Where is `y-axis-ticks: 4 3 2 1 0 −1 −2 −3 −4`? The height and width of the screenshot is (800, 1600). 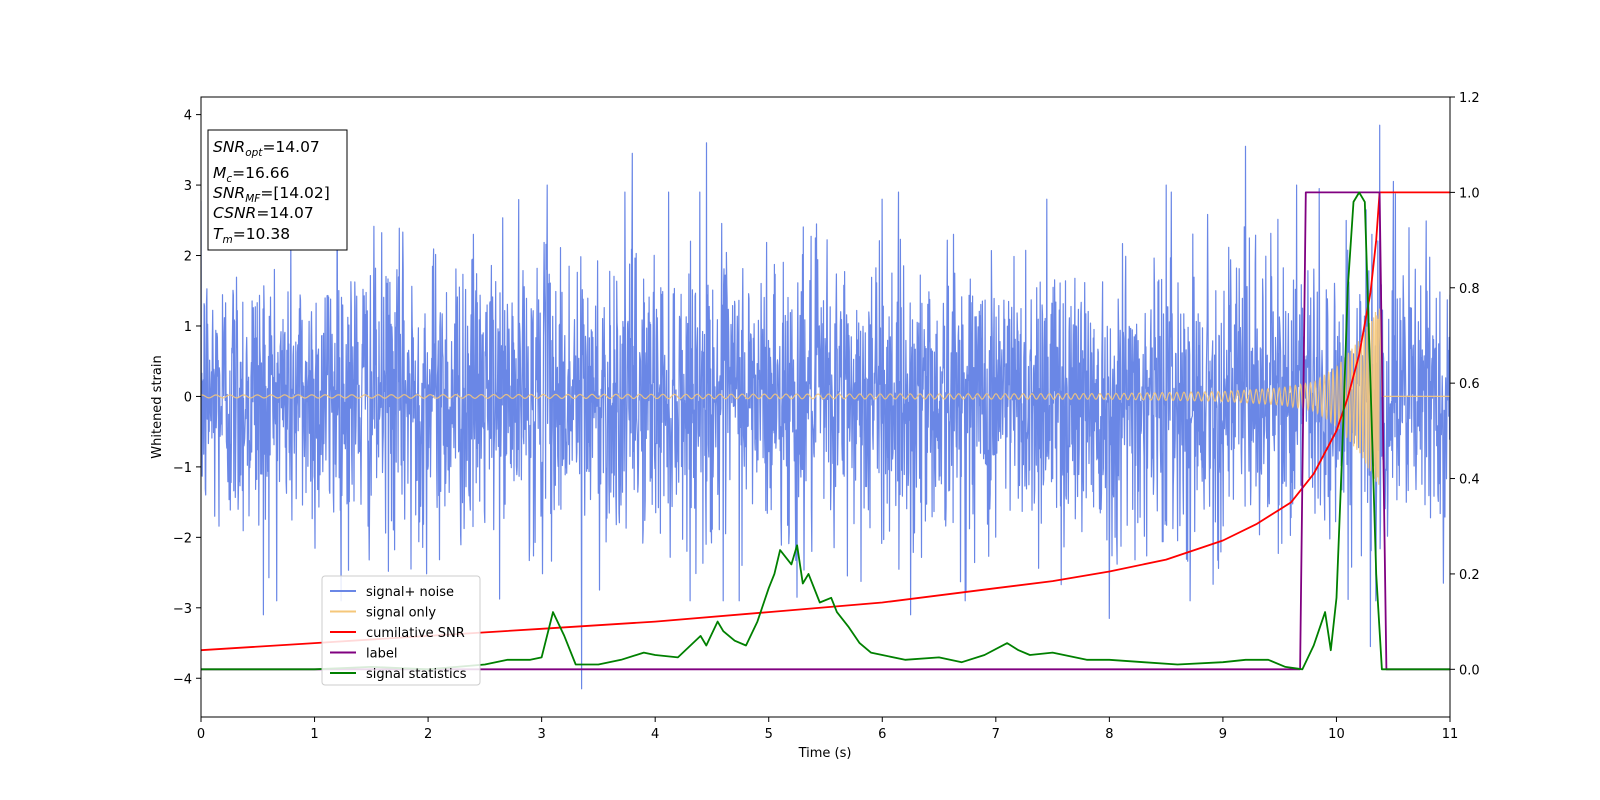 y-axis-ticks: 4 3 2 1 0 −1 −2 −3 −4 is located at coordinates (187, 398).